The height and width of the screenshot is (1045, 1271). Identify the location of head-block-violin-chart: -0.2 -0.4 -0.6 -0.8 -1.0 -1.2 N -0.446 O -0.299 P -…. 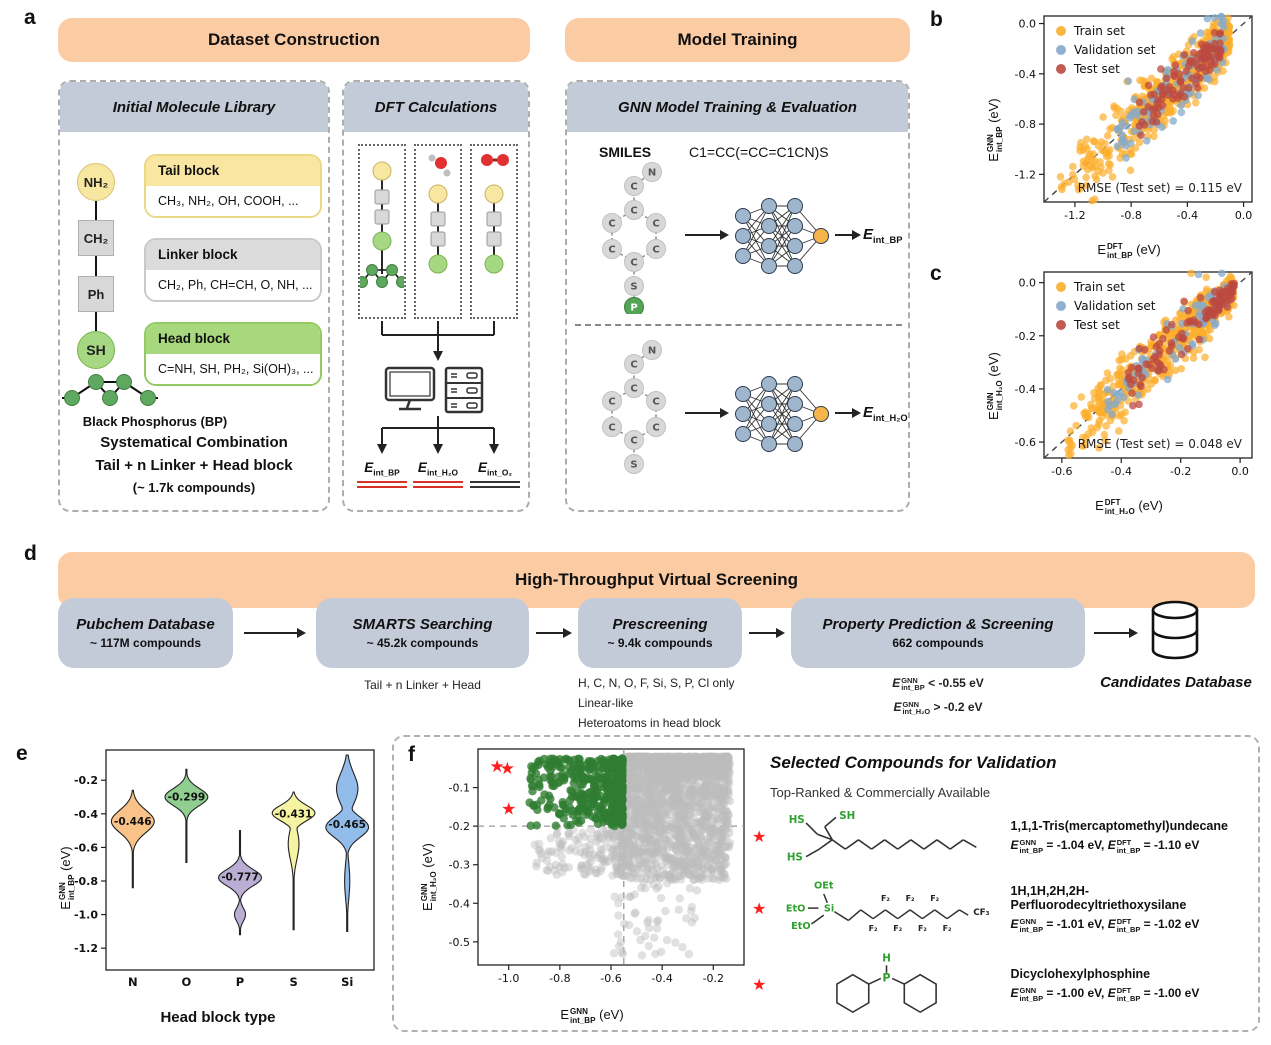
(218, 872).